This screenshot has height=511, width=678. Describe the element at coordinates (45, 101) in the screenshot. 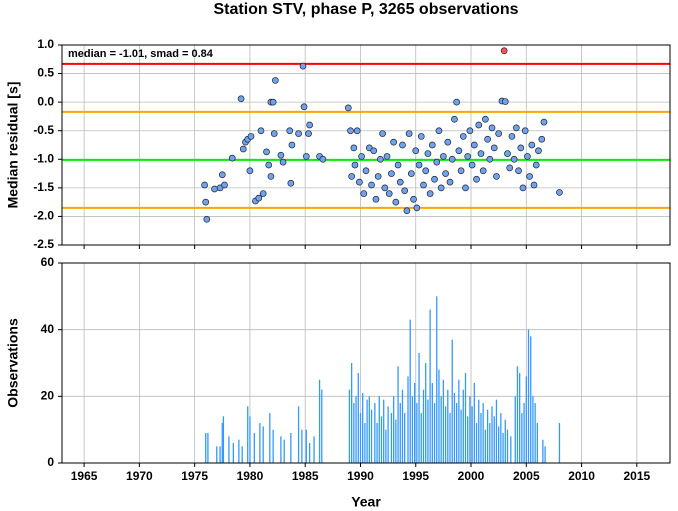

I see `y-tick-label: 0.0` at that location.